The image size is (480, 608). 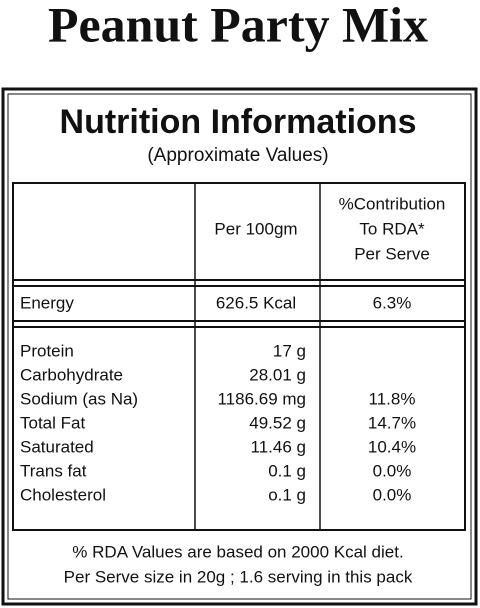 What do you see at coordinates (47, 302) in the screenshot?
I see `row-name: Energy` at bounding box center [47, 302].